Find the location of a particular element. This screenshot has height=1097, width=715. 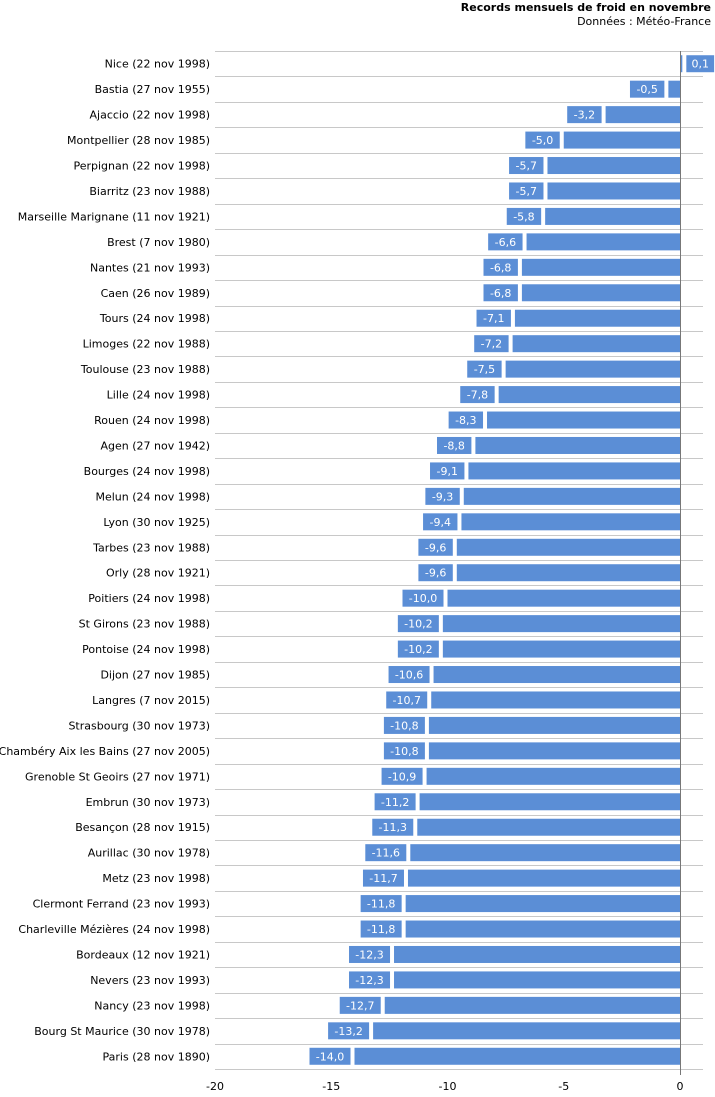

category-label: Lille (24 nov 1998) is located at coordinates (158, 395).